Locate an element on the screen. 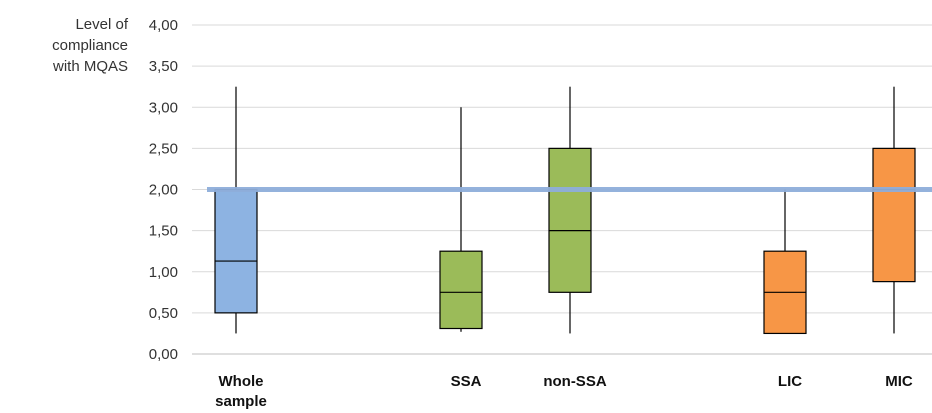 This screenshot has height=413, width=932. y-tick-label: 2,00 is located at coordinates (163, 190).